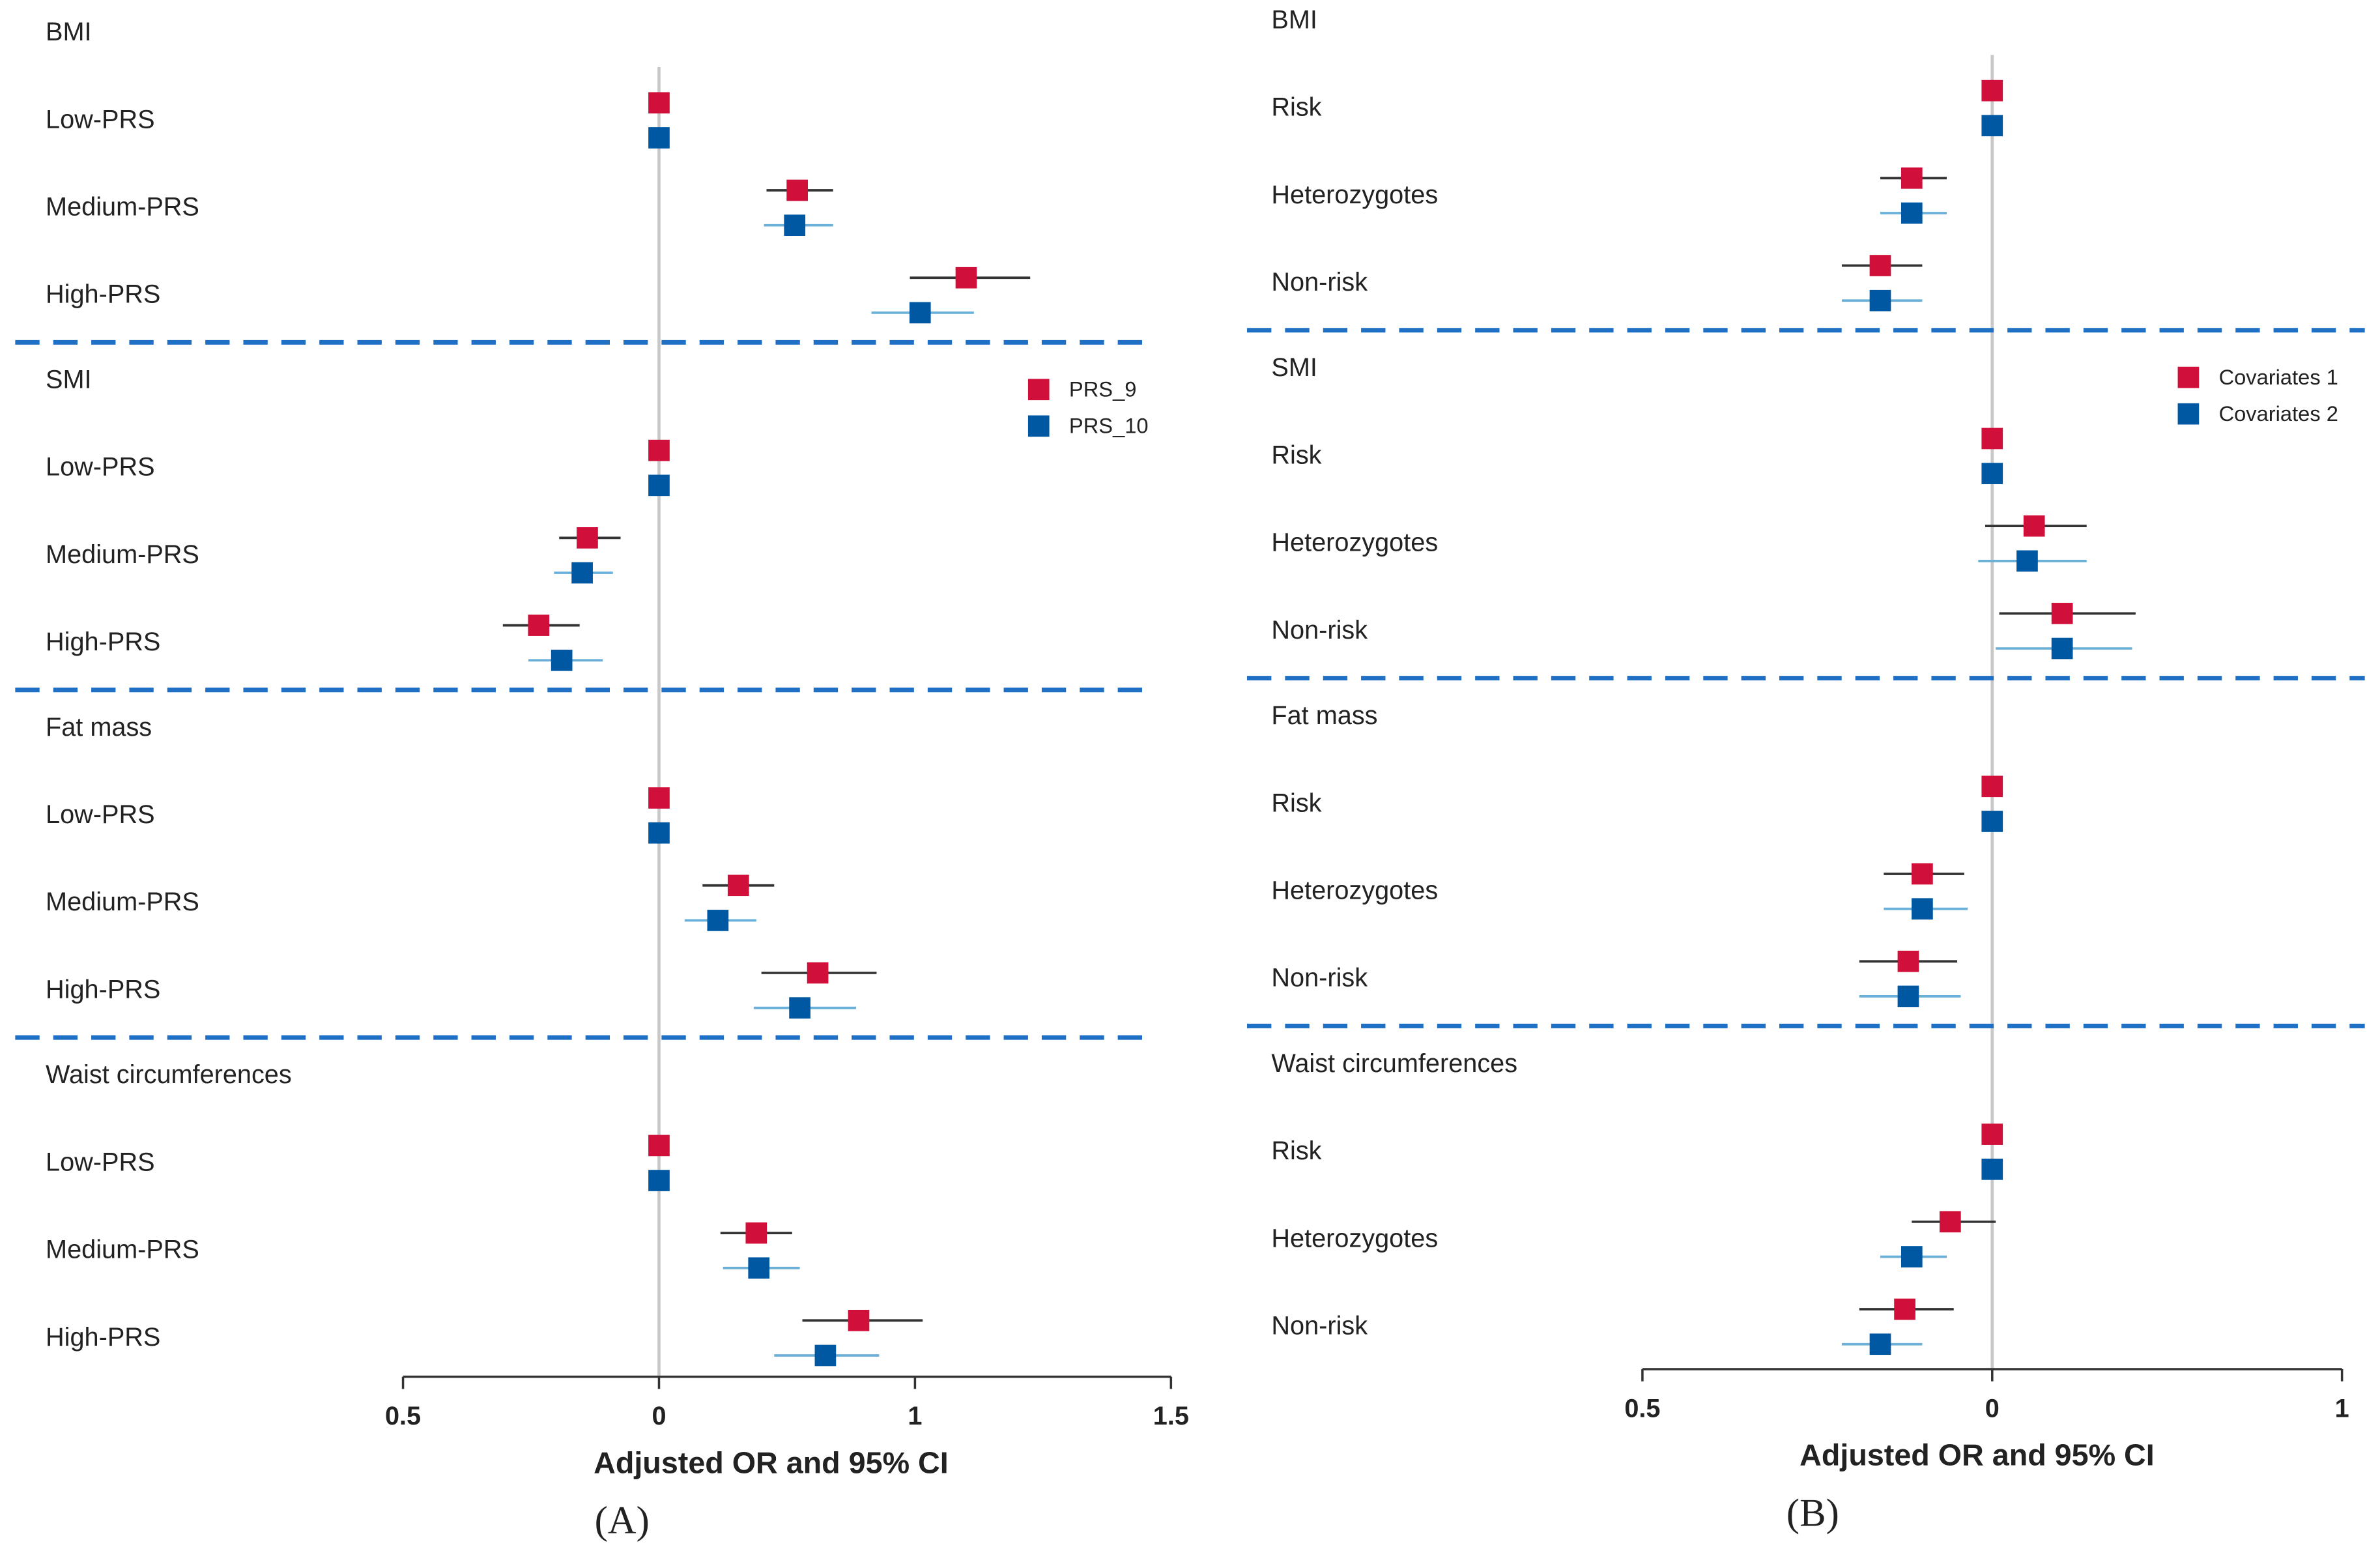 Image resolution: width=2380 pixels, height=1564 pixels. Describe the element at coordinates (2278, 377) in the screenshot. I see `legend-label: Covariates 1` at that location.